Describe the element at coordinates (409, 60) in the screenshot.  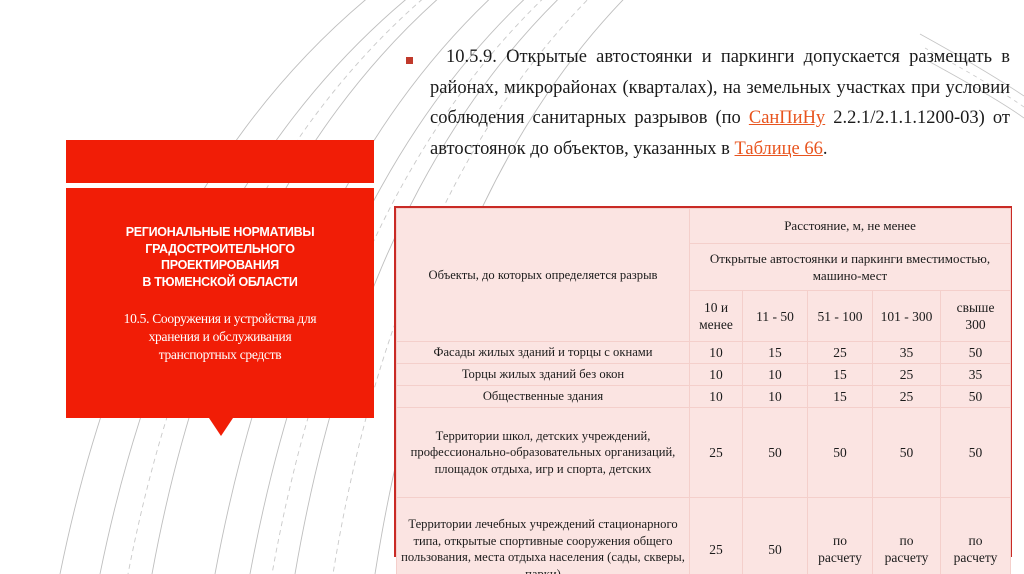
I see `square-bullet-icon` at that location.